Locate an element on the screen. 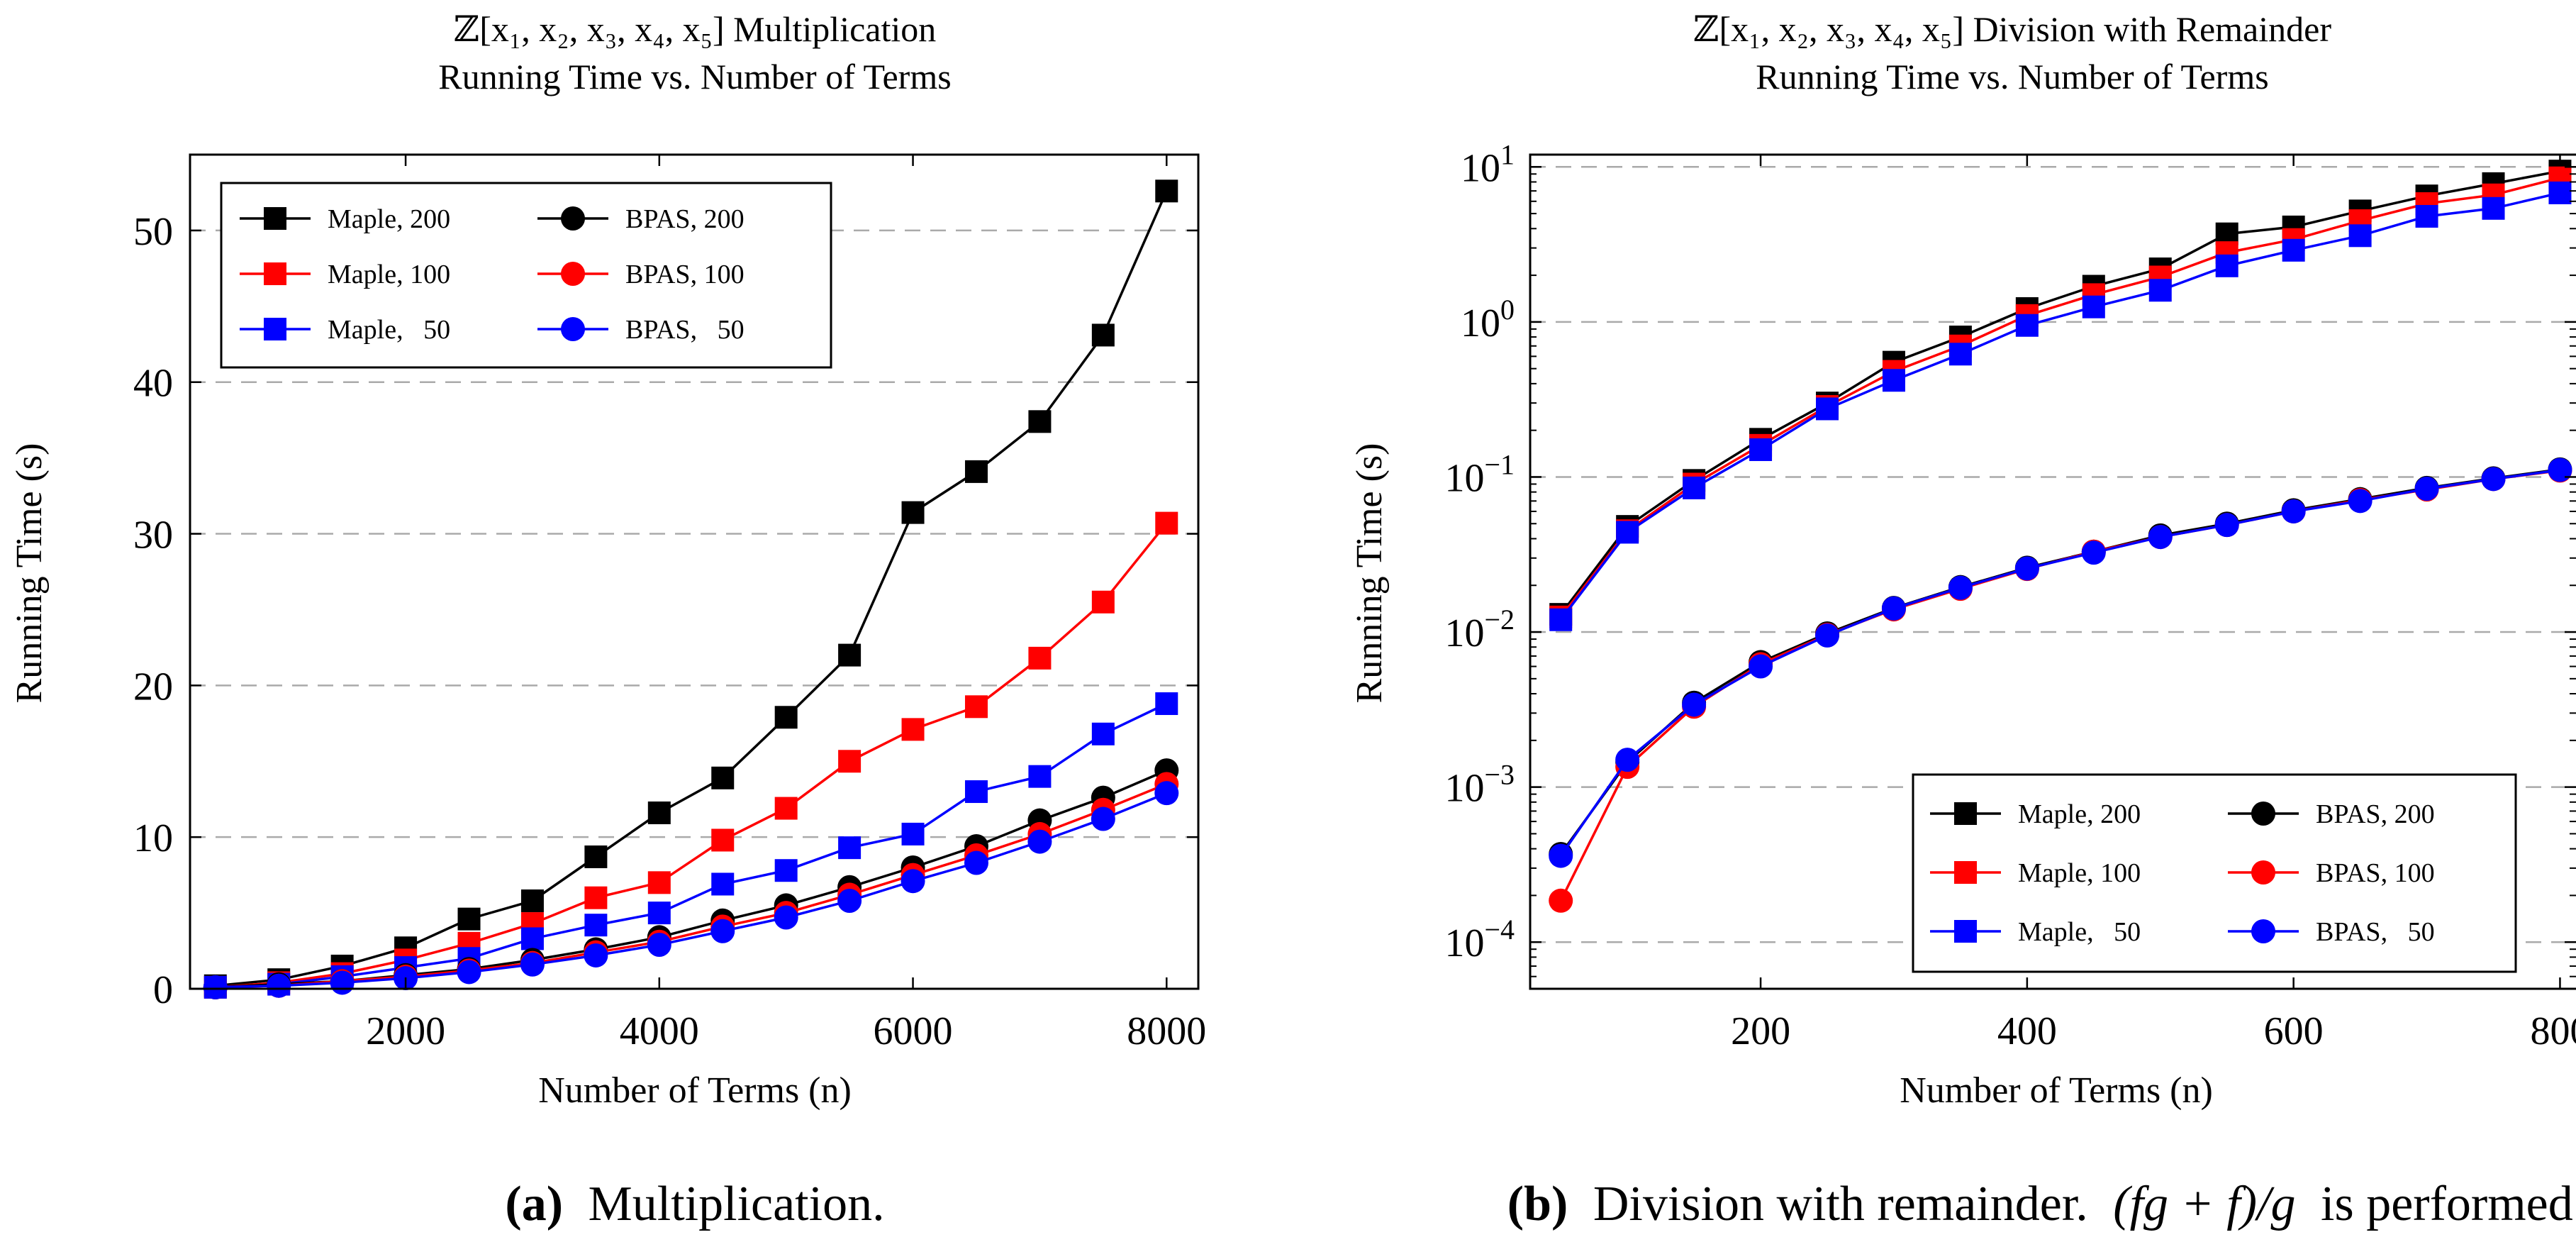 The image size is (2576, 1242). caption-b-label: (b) is located at coordinates (1537, 1204).